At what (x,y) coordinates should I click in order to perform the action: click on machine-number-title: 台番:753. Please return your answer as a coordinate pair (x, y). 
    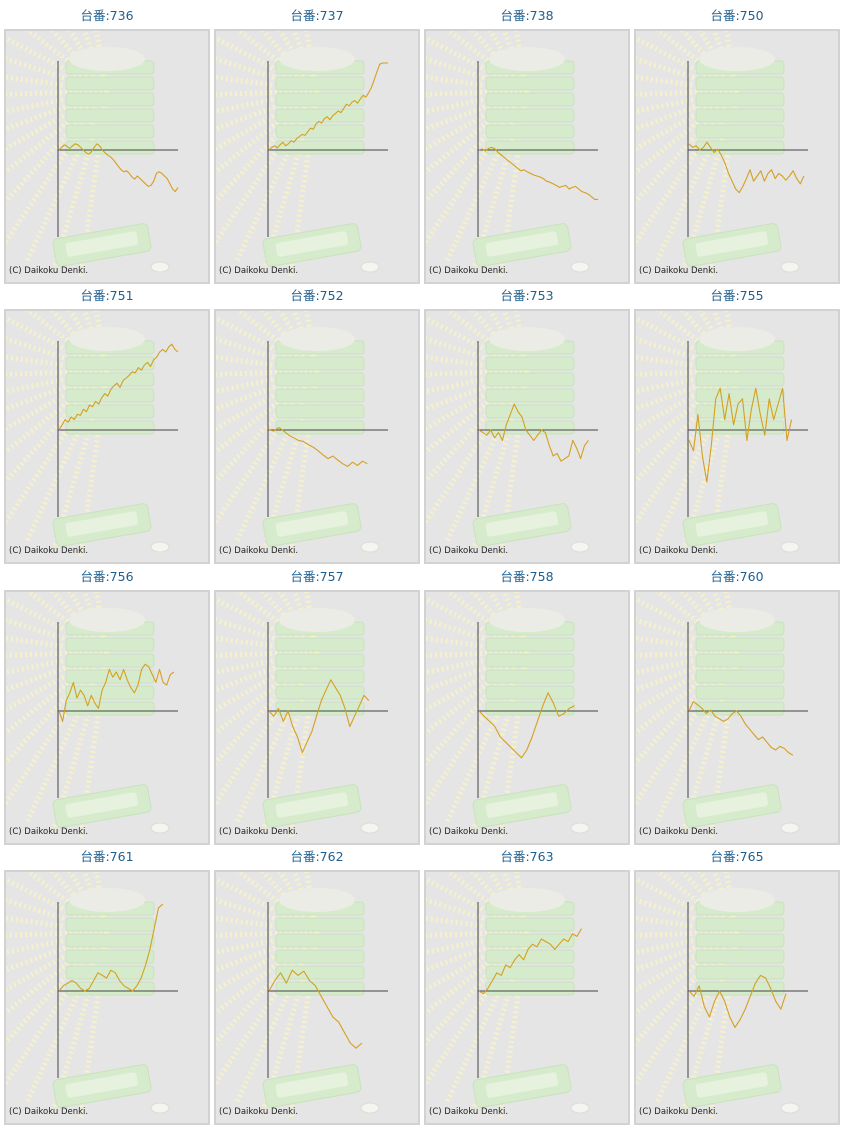
    Looking at the image, I should click on (527, 295).